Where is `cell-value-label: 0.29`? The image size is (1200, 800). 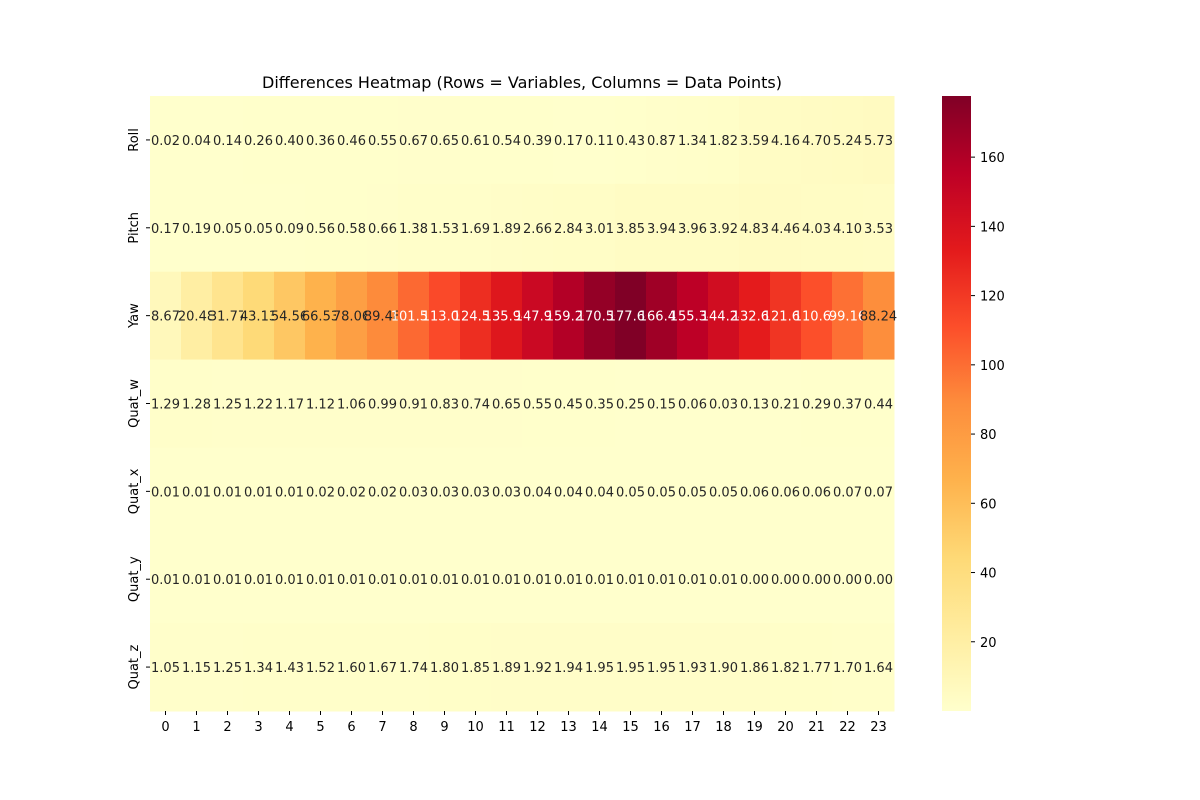
cell-value-label: 0.29 is located at coordinates (816, 405).